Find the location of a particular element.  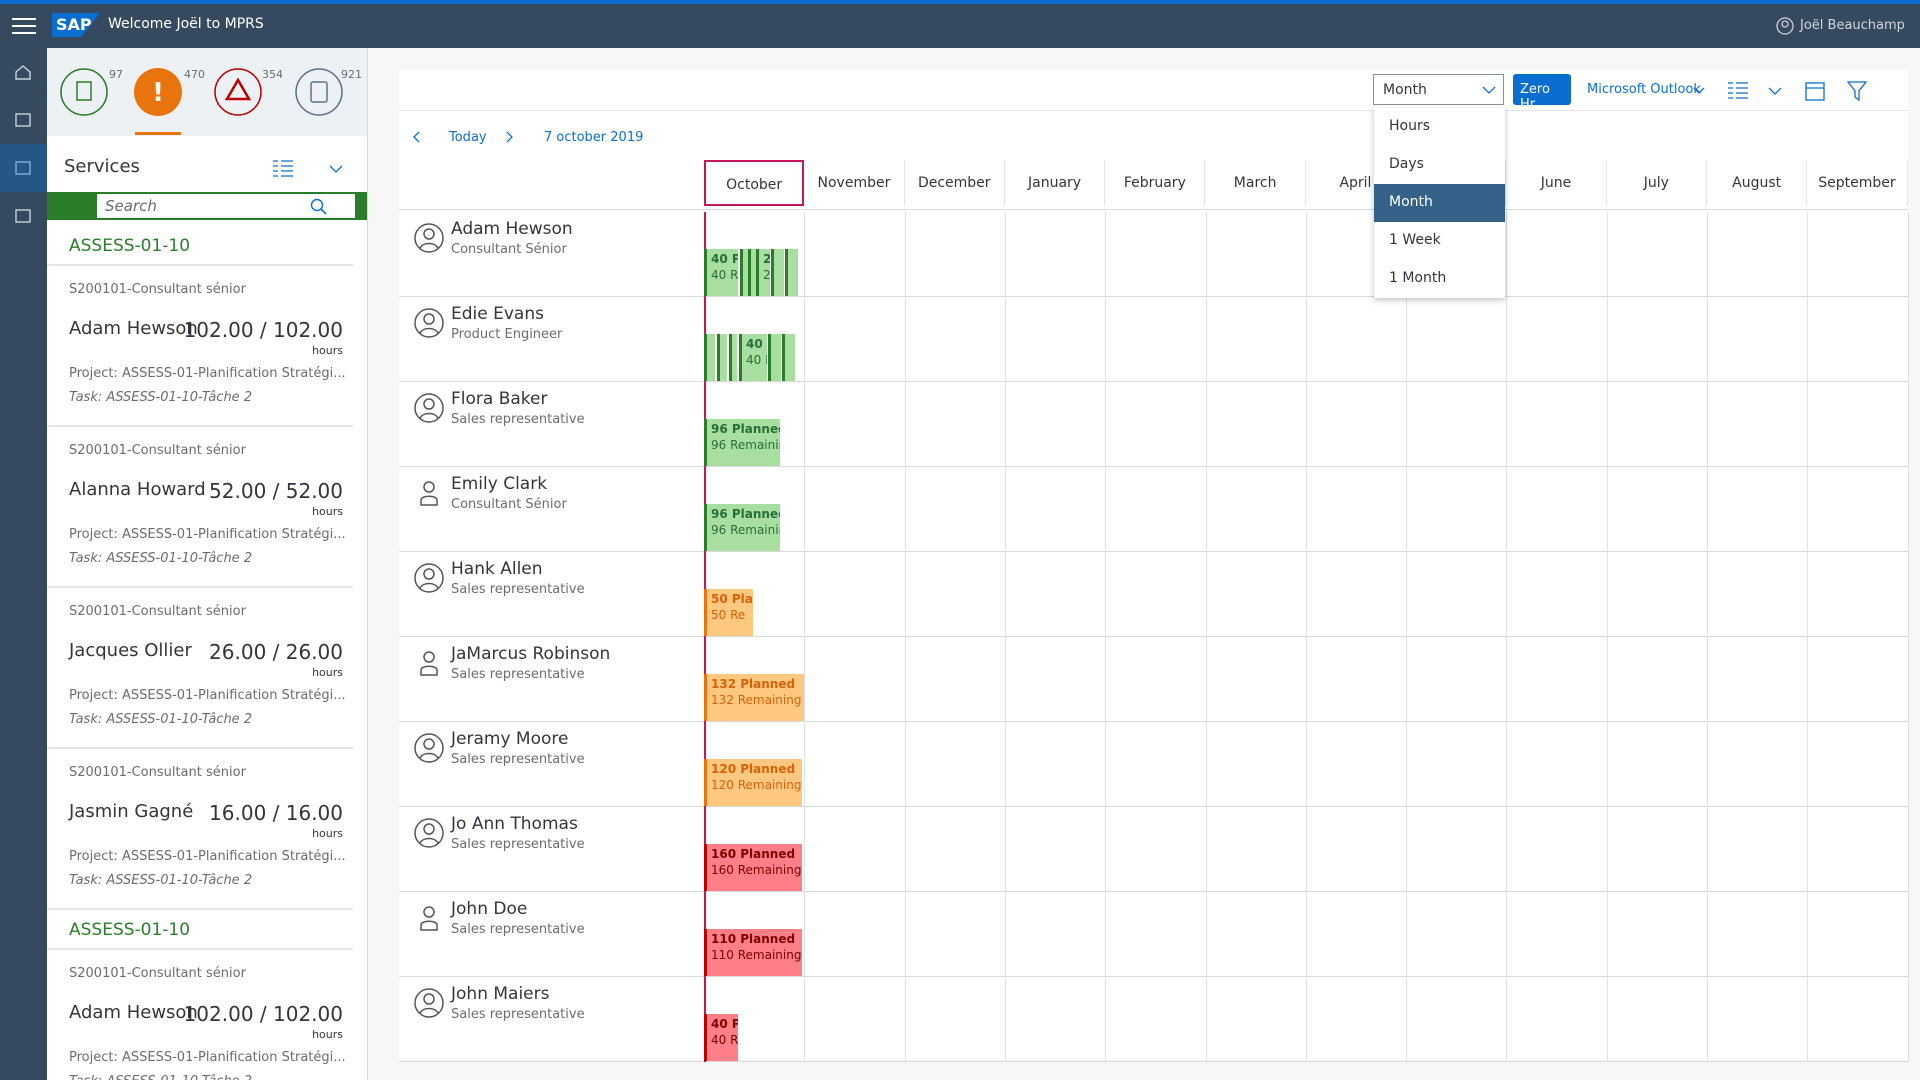

resource-name: Jeramy Moore is located at coordinates (510, 739).